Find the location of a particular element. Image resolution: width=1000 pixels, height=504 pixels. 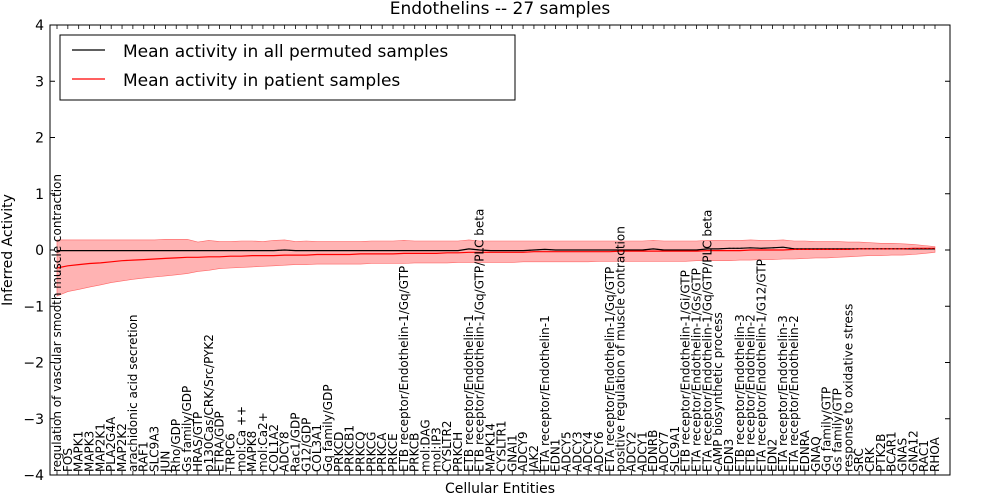

x-tick-label: MAPK1 is located at coordinates (79, 451).